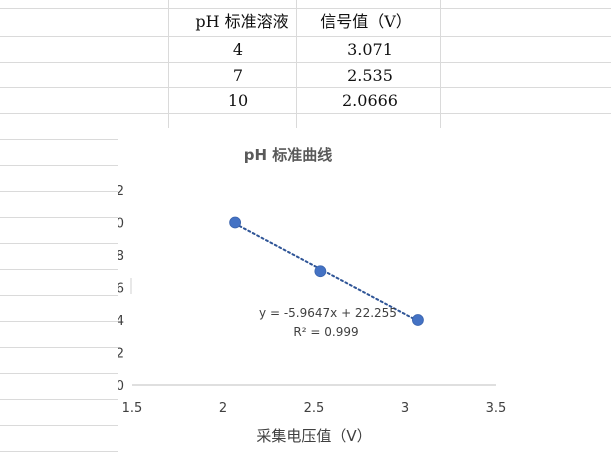  Describe the element at coordinates (325, 332) in the screenshot. I see `trendline-r-squared: R² = 0.999` at that location.